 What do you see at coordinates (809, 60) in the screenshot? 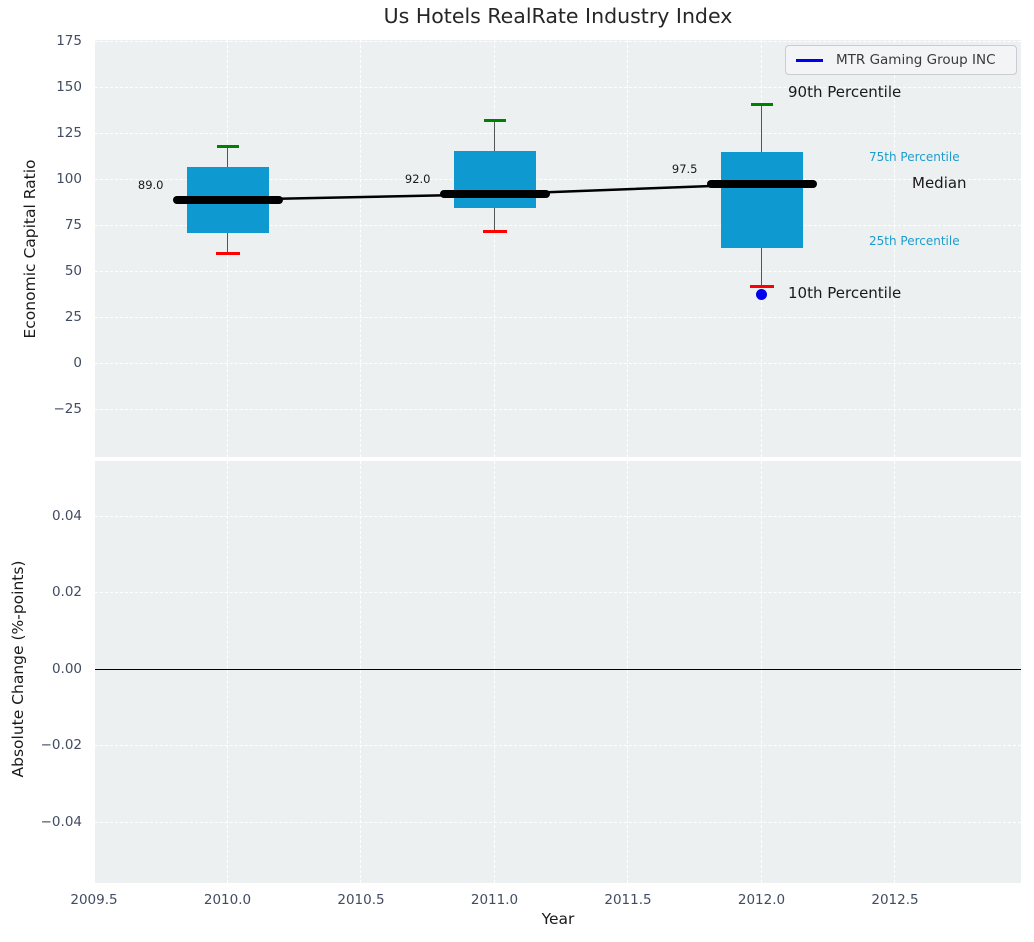
I see `legend-line-swatch` at bounding box center [809, 60].